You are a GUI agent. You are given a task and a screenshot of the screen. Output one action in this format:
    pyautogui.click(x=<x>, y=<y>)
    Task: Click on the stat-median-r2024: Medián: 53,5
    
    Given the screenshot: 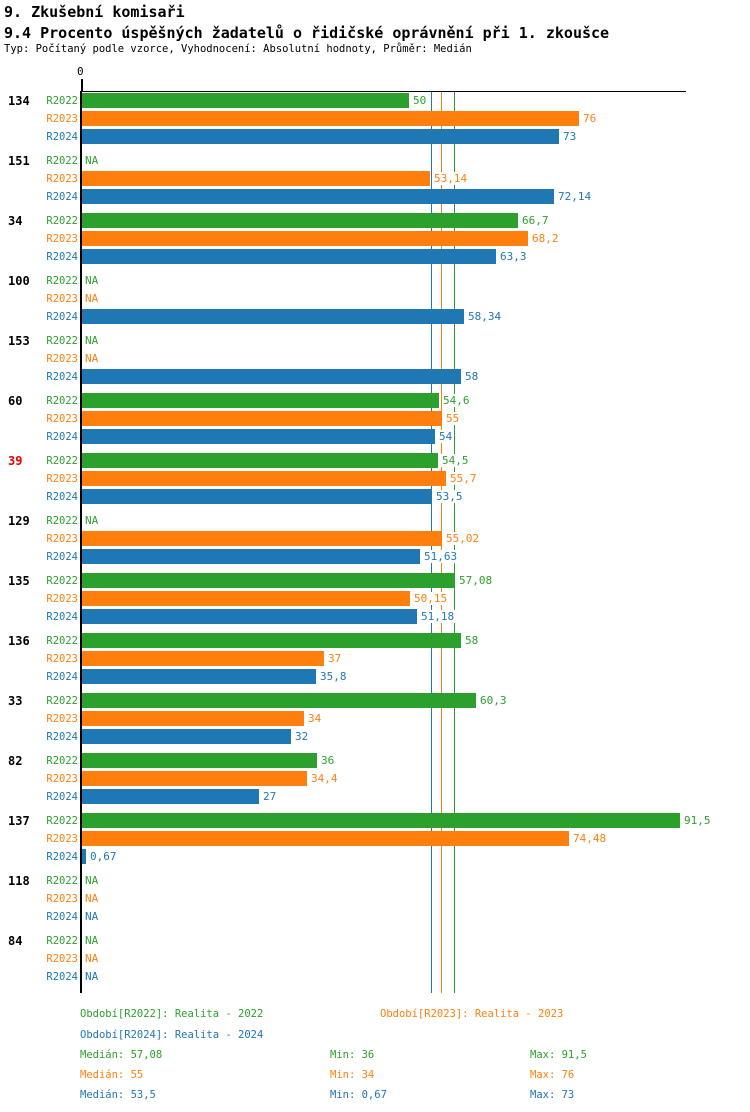 What is the action you would take?
    pyautogui.click(x=118, y=1095)
    